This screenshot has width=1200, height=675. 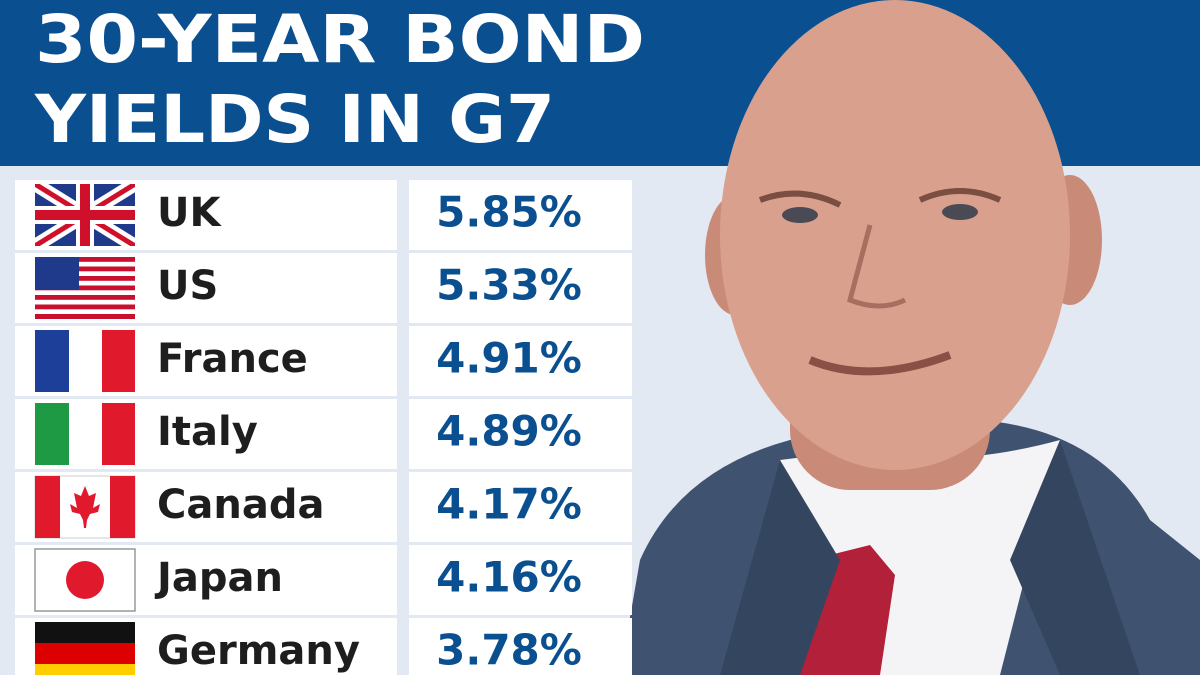 I want to click on yield: 5.33%, so click(x=509, y=285).